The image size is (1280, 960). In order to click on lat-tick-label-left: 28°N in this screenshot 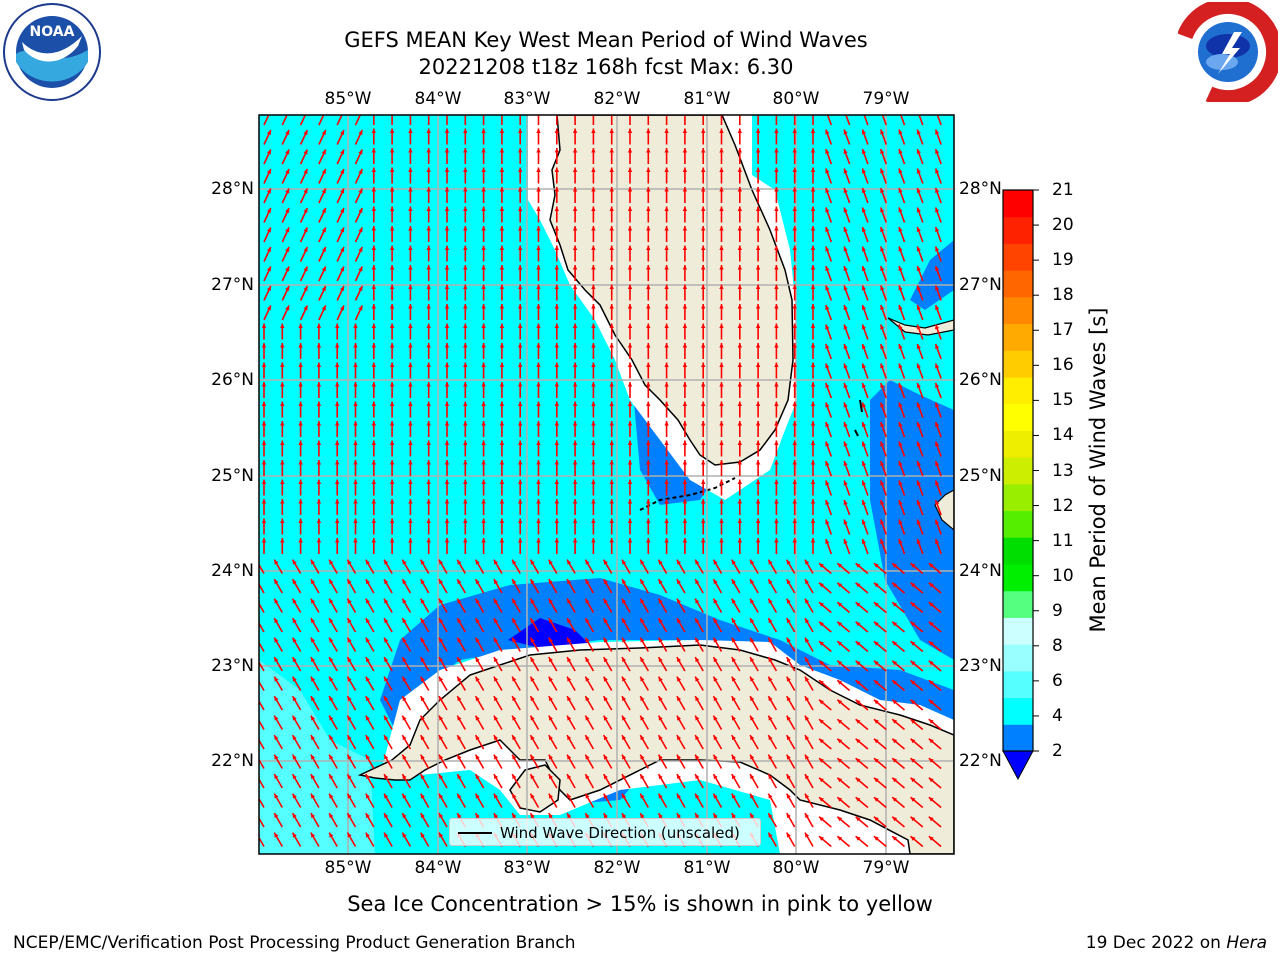, I will do `click(232, 189)`.